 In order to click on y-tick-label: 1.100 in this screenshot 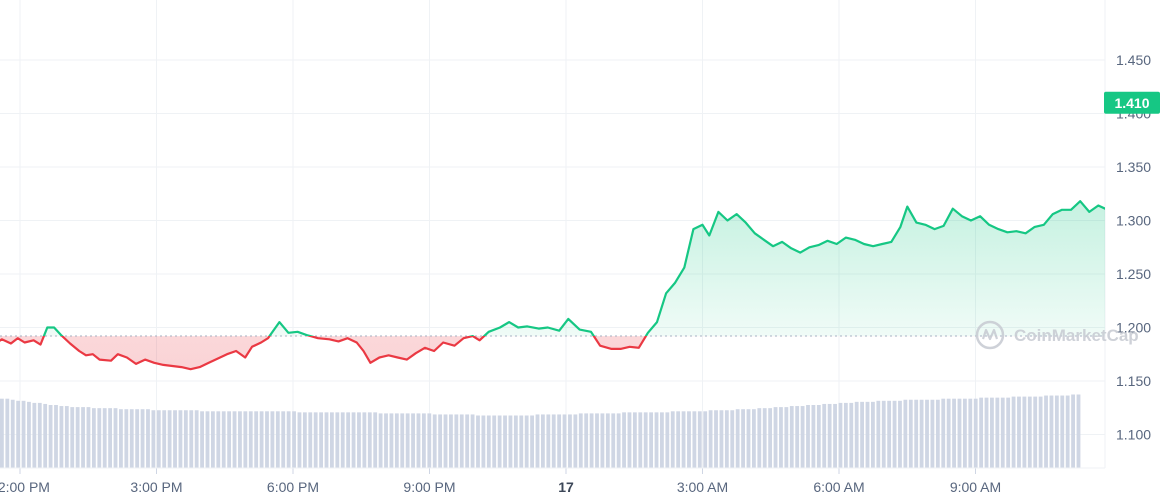, I will do `click(1133, 435)`.